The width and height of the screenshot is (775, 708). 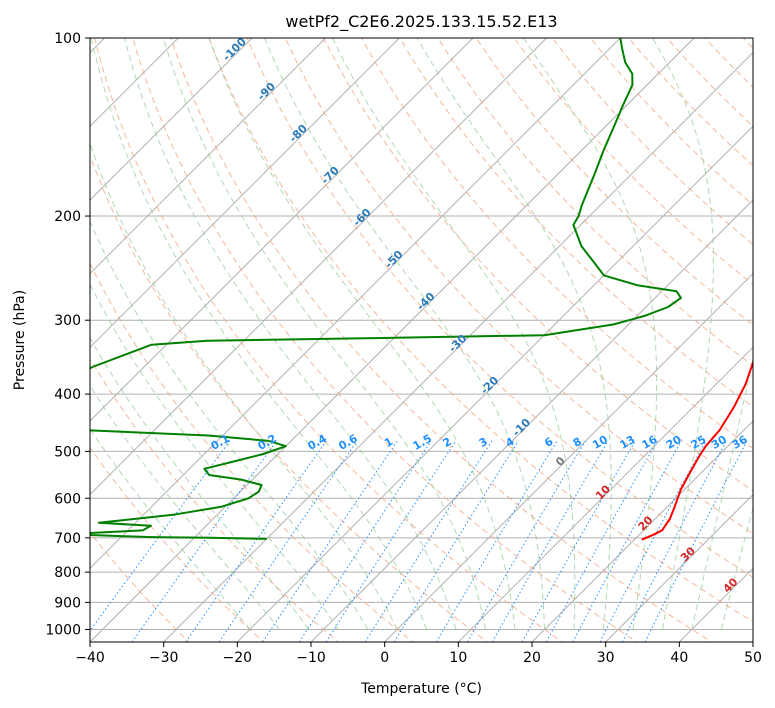 I want to click on x-tick-label: −20, so click(x=238, y=658).